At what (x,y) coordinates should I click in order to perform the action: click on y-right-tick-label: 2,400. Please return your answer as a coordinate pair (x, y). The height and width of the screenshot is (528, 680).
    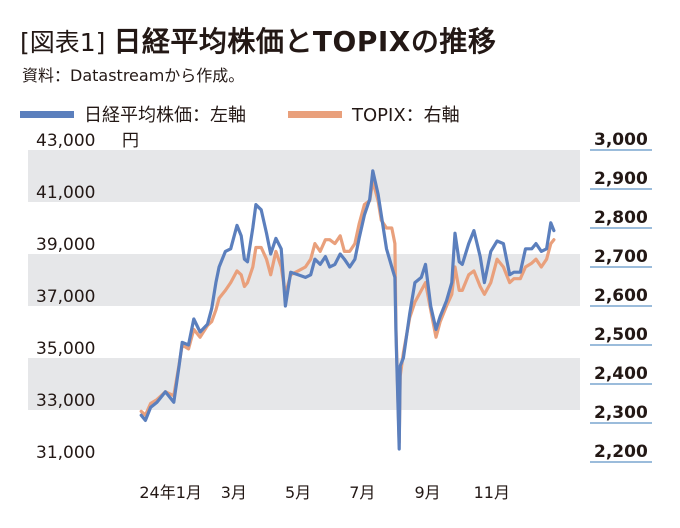
    Looking at the image, I should click on (621, 374).